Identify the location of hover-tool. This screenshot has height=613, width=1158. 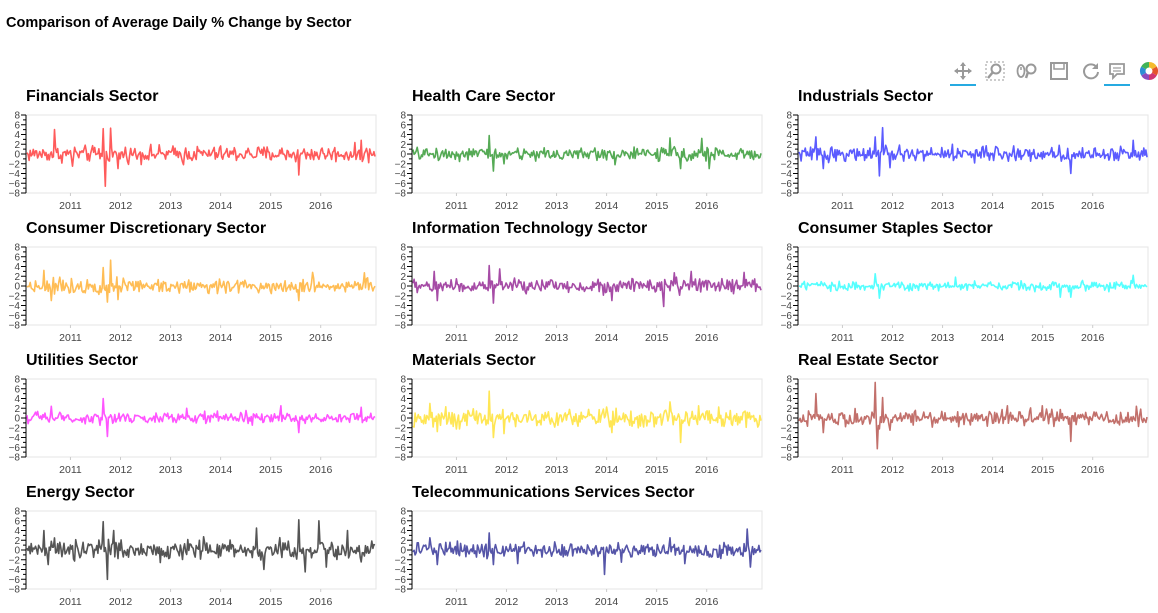
(1117, 72).